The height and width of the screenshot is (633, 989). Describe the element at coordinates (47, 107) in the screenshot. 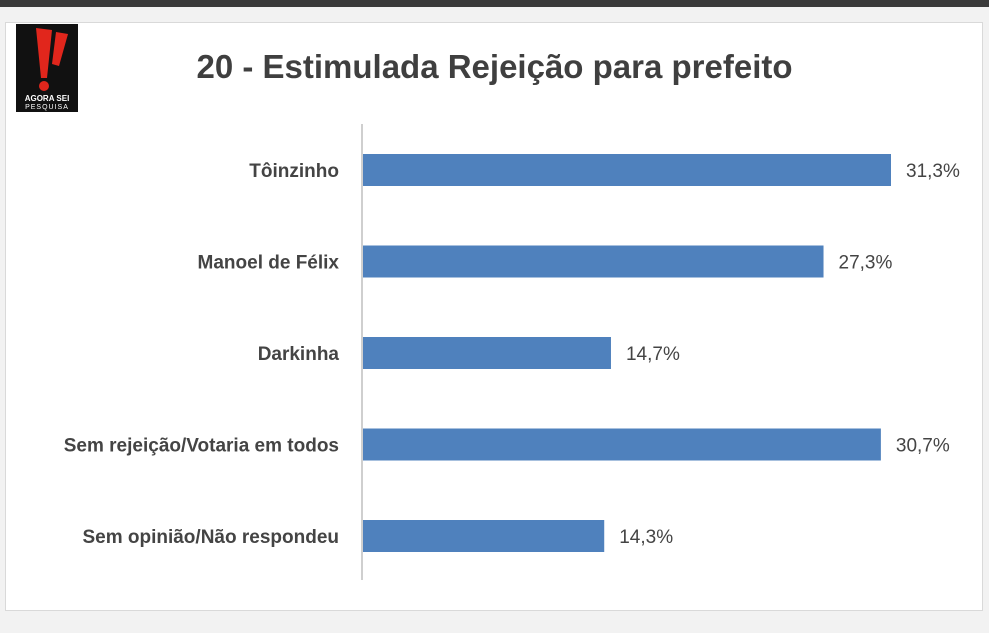

I see `logo-text-line2: PESQUISA` at that location.